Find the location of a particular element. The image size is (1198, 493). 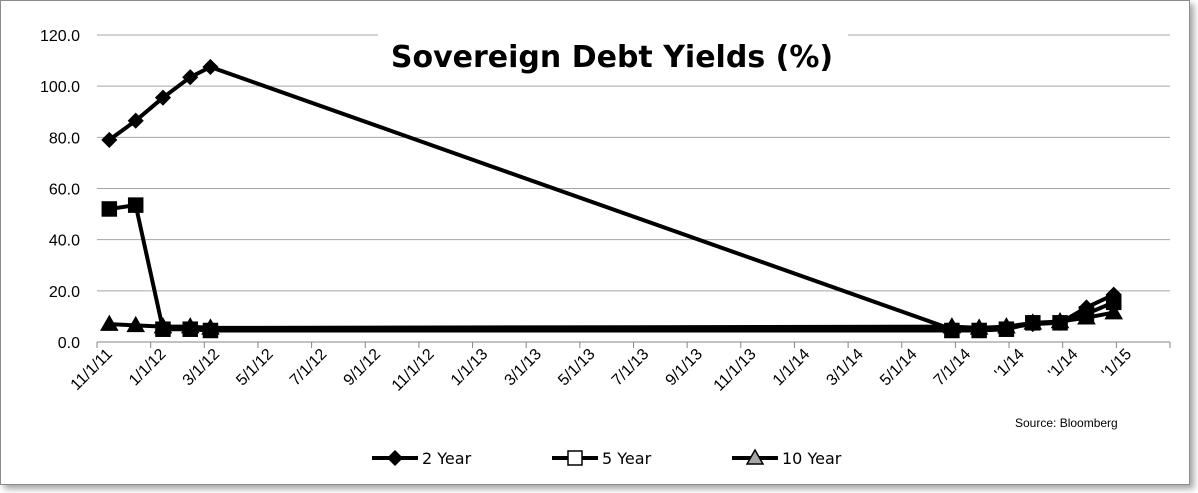

y-tick-label: 120.0 is located at coordinates (60, 36).